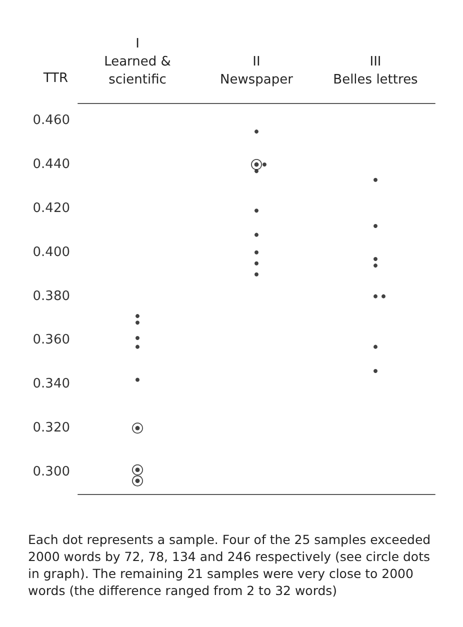 This screenshot has width=463, height=627. I want to click on x-tick-label: II Newspaper, so click(257, 71).